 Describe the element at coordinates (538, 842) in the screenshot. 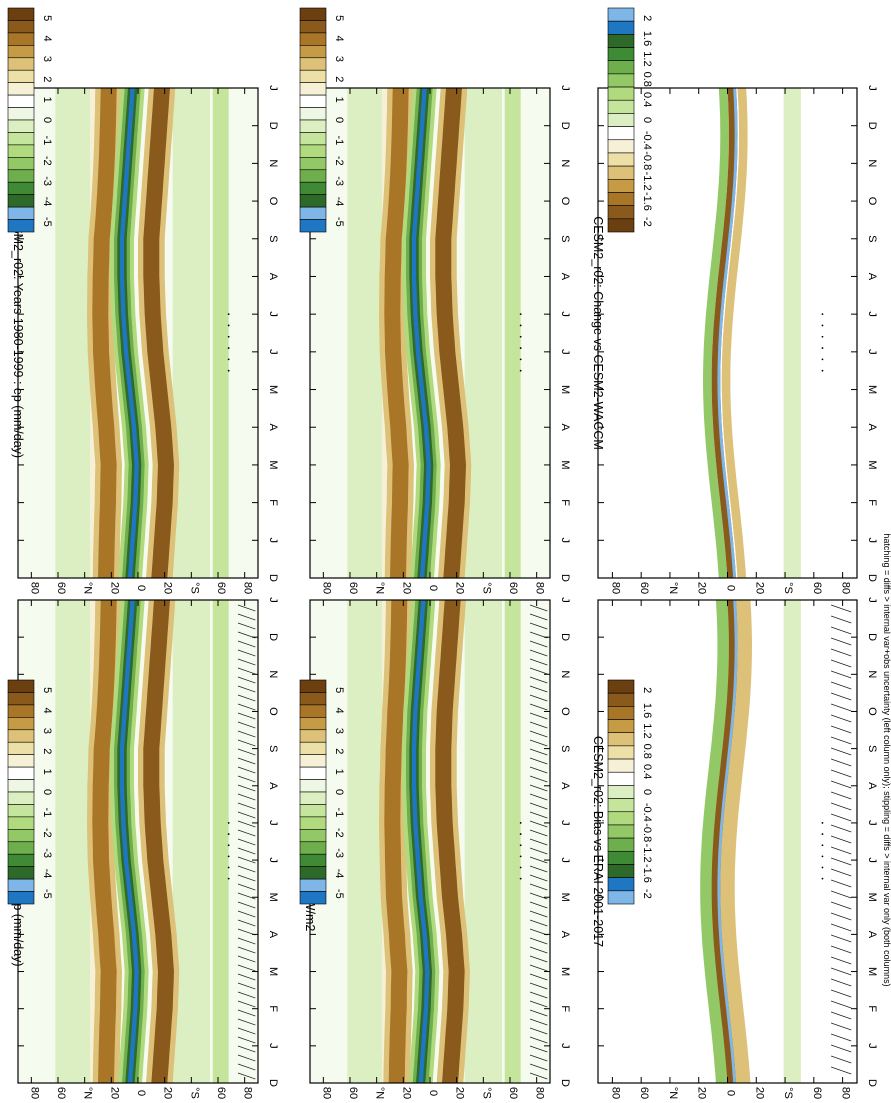

I see `hatching` at that location.